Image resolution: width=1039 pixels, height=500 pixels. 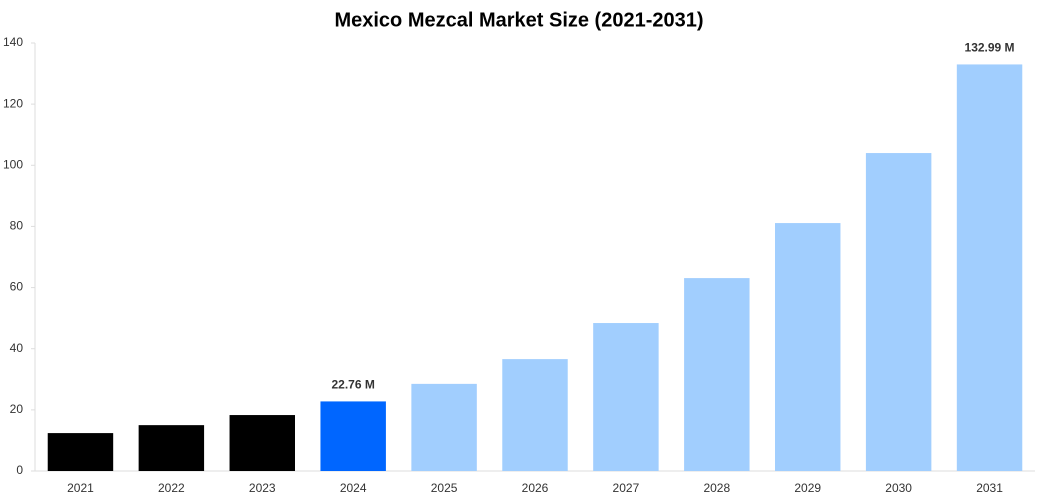 What do you see at coordinates (80, 488) in the screenshot?
I see `x-tick-label: 2021` at bounding box center [80, 488].